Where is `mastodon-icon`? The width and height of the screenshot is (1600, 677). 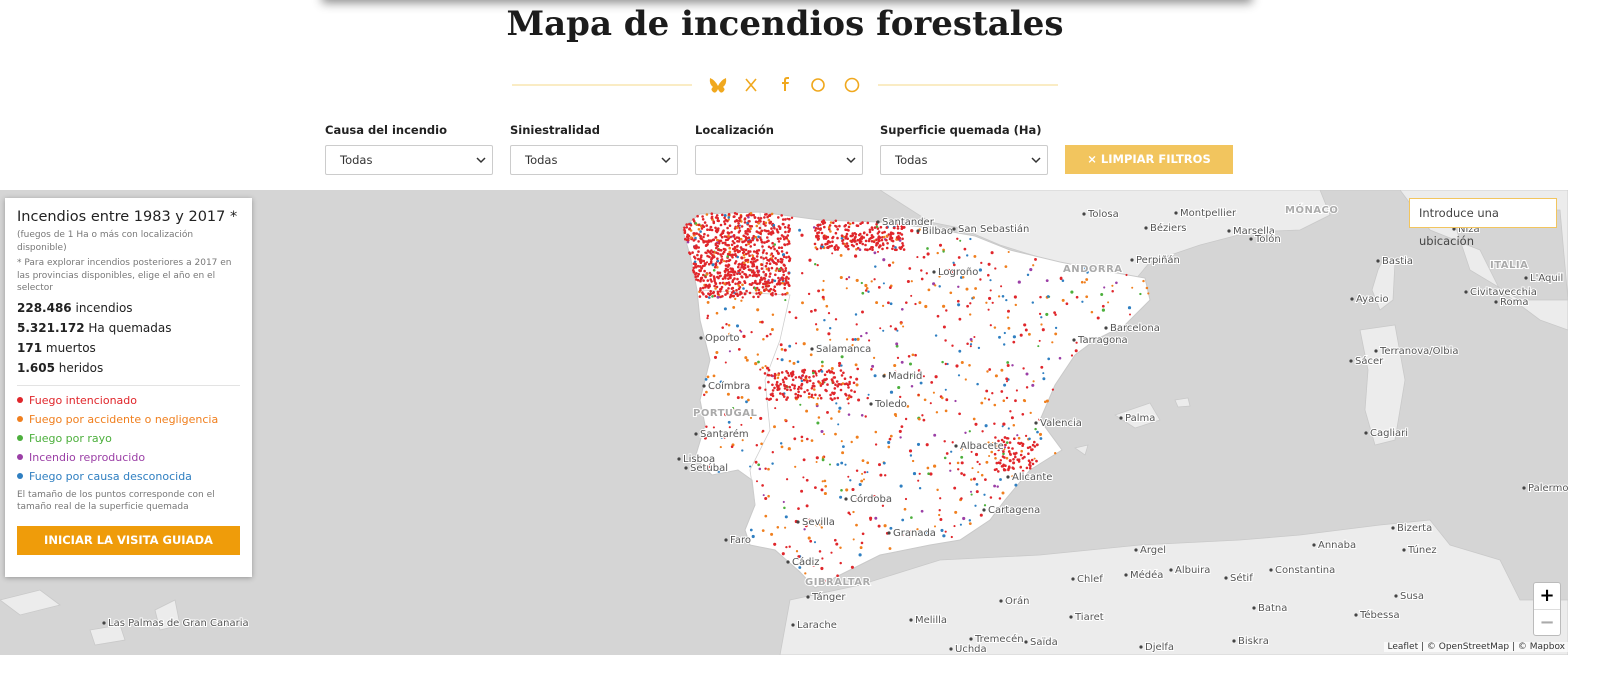
mastodon-icon is located at coordinates (818, 85).